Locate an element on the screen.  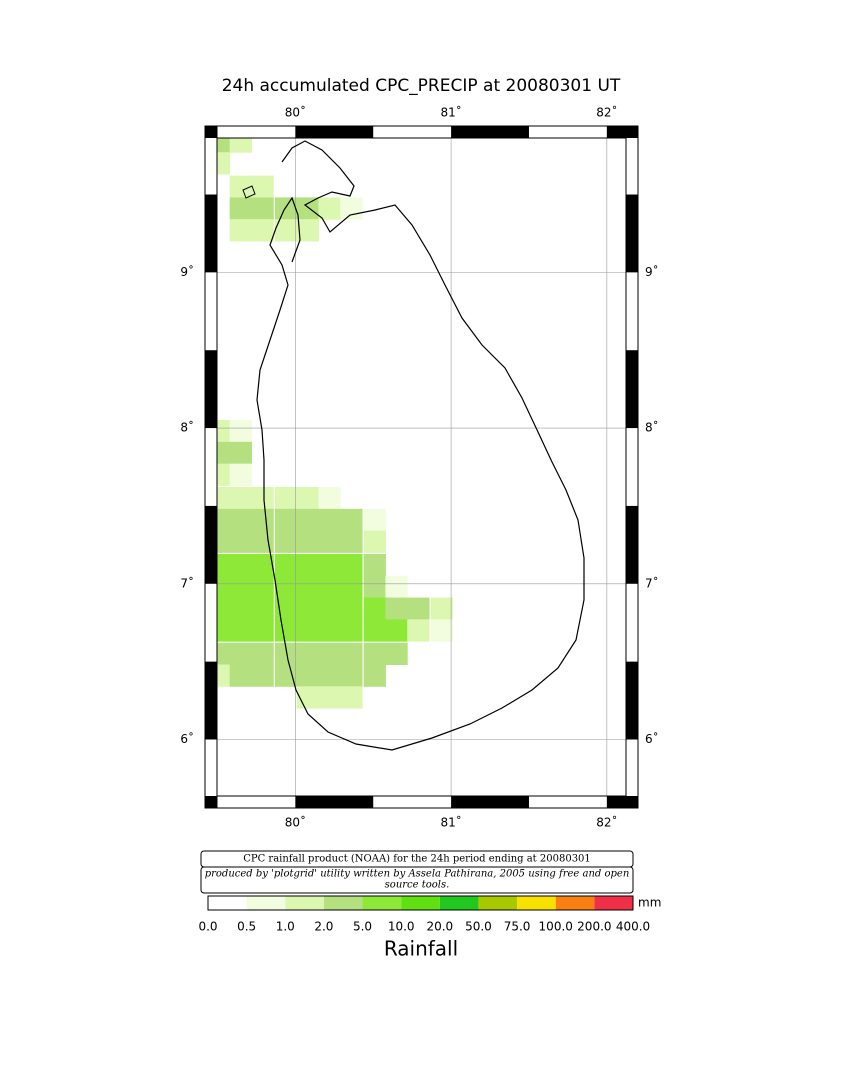
legend-label: 0.0 is located at coordinates (207, 927).